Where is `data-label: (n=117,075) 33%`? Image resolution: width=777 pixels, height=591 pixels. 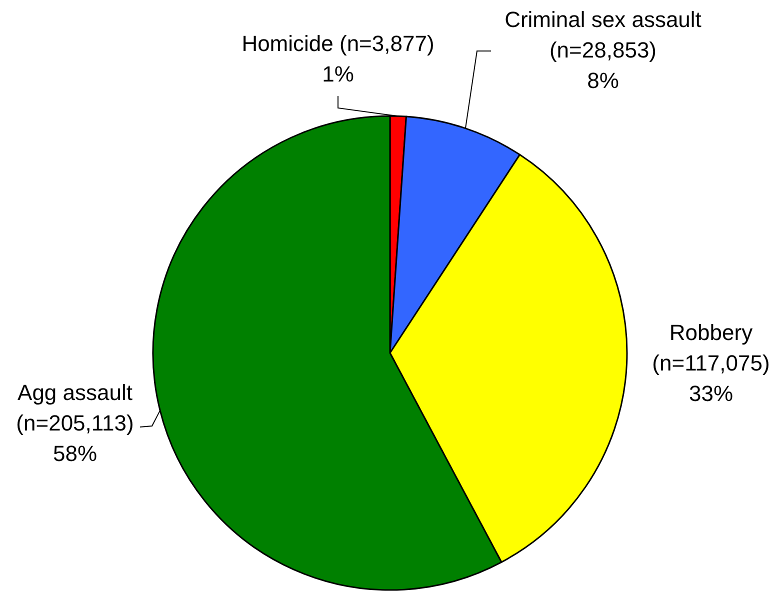
data-label: (n=117,075) 33% is located at coordinates (711, 378).